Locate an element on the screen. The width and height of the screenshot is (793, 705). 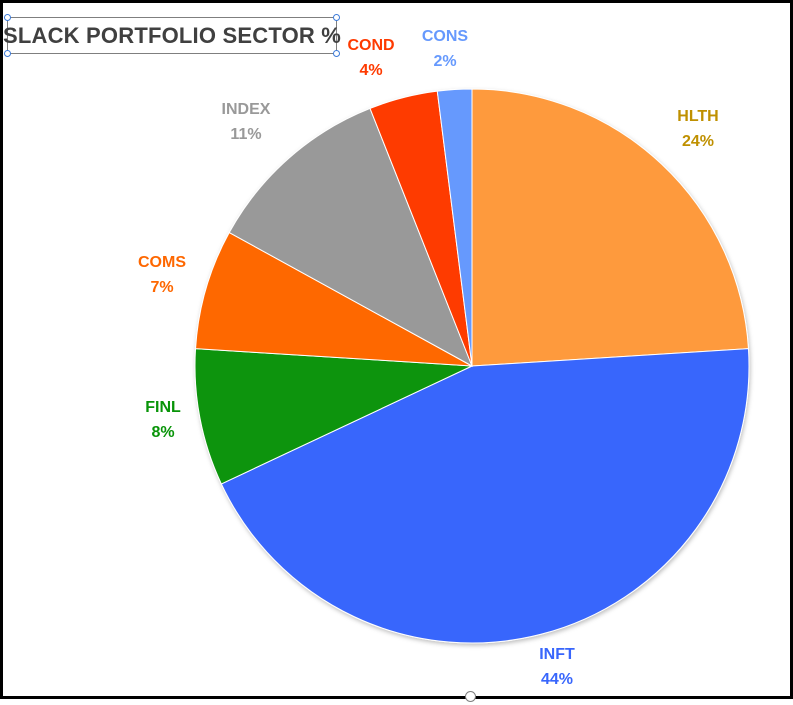
pie-slice-coms is located at coordinates (334, 299).